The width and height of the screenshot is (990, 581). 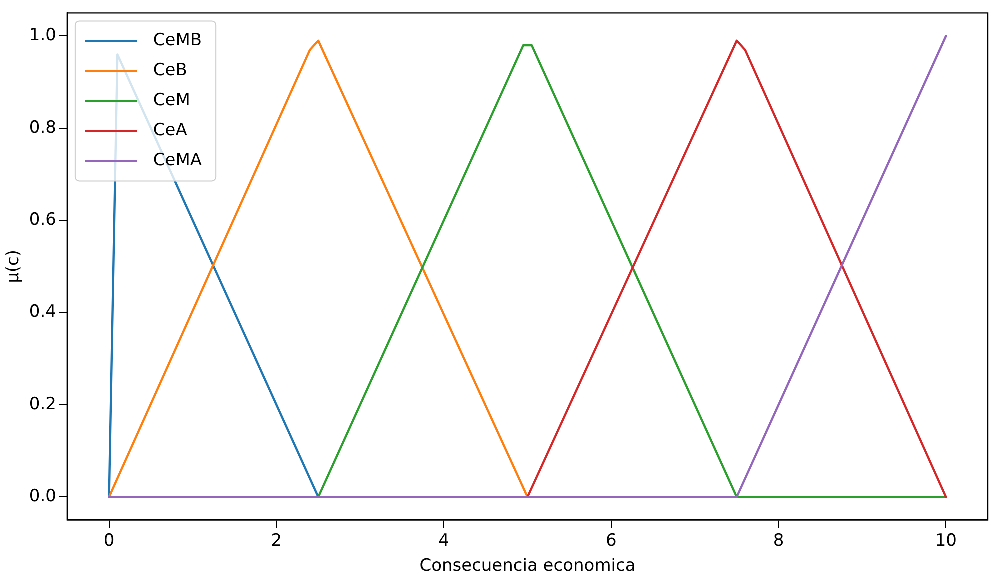 I want to click on x-tick-label: 2, so click(x=276, y=540).